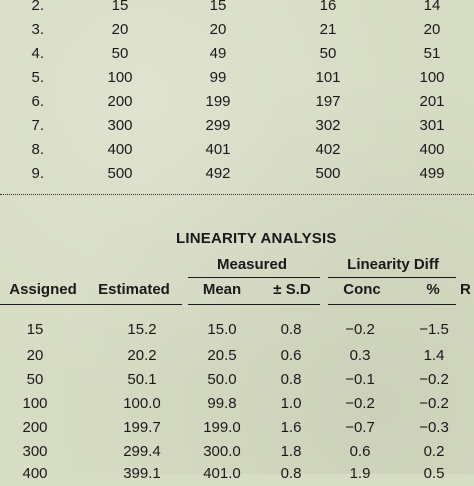 Image resolution: width=474 pixels, height=486 pixels. What do you see at coordinates (142, 355) in the screenshot?
I see `estimated-value: 20.2` at bounding box center [142, 355].